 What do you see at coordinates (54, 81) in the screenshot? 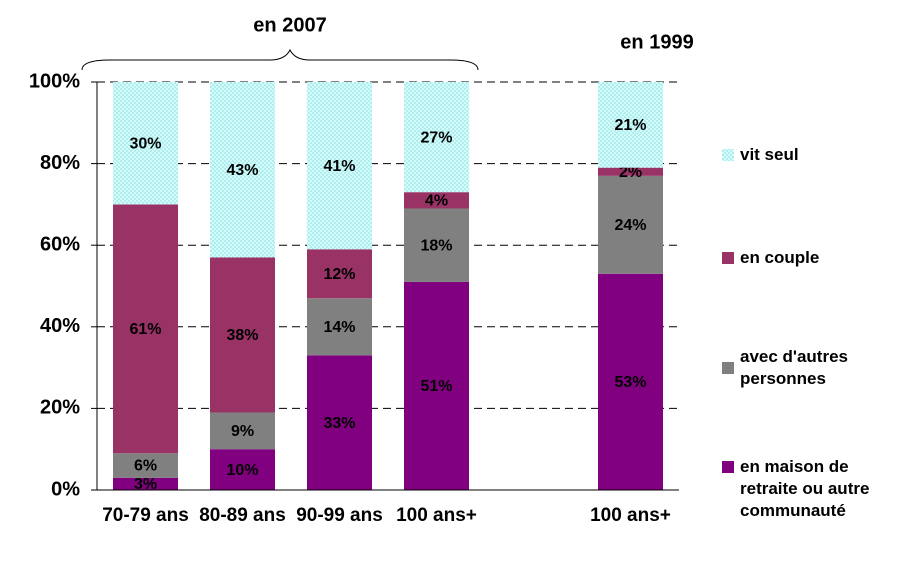
I see `y-tick-label: 100%` at bounding box center [54, 81].